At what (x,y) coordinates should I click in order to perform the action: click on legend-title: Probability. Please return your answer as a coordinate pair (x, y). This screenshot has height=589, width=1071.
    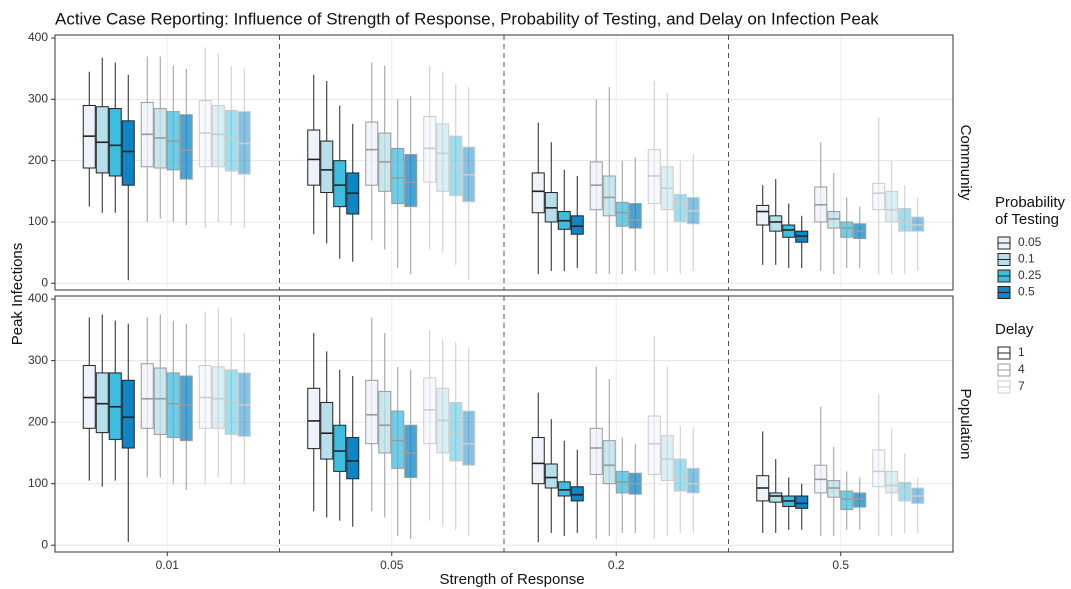
    Looking at the image, I should click on (1030, 202).